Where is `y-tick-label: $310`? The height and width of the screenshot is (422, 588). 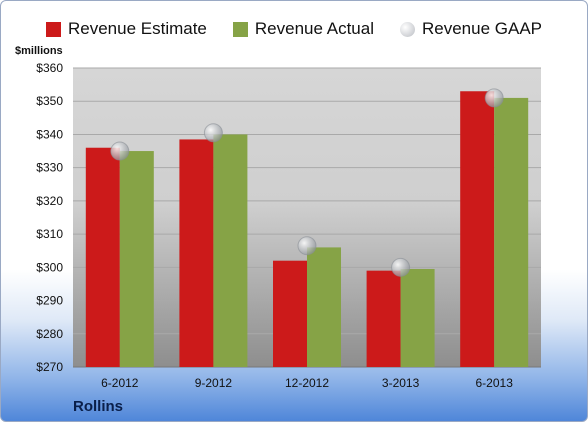
y-tick-label: $310 is located at coordinates (49, 234).